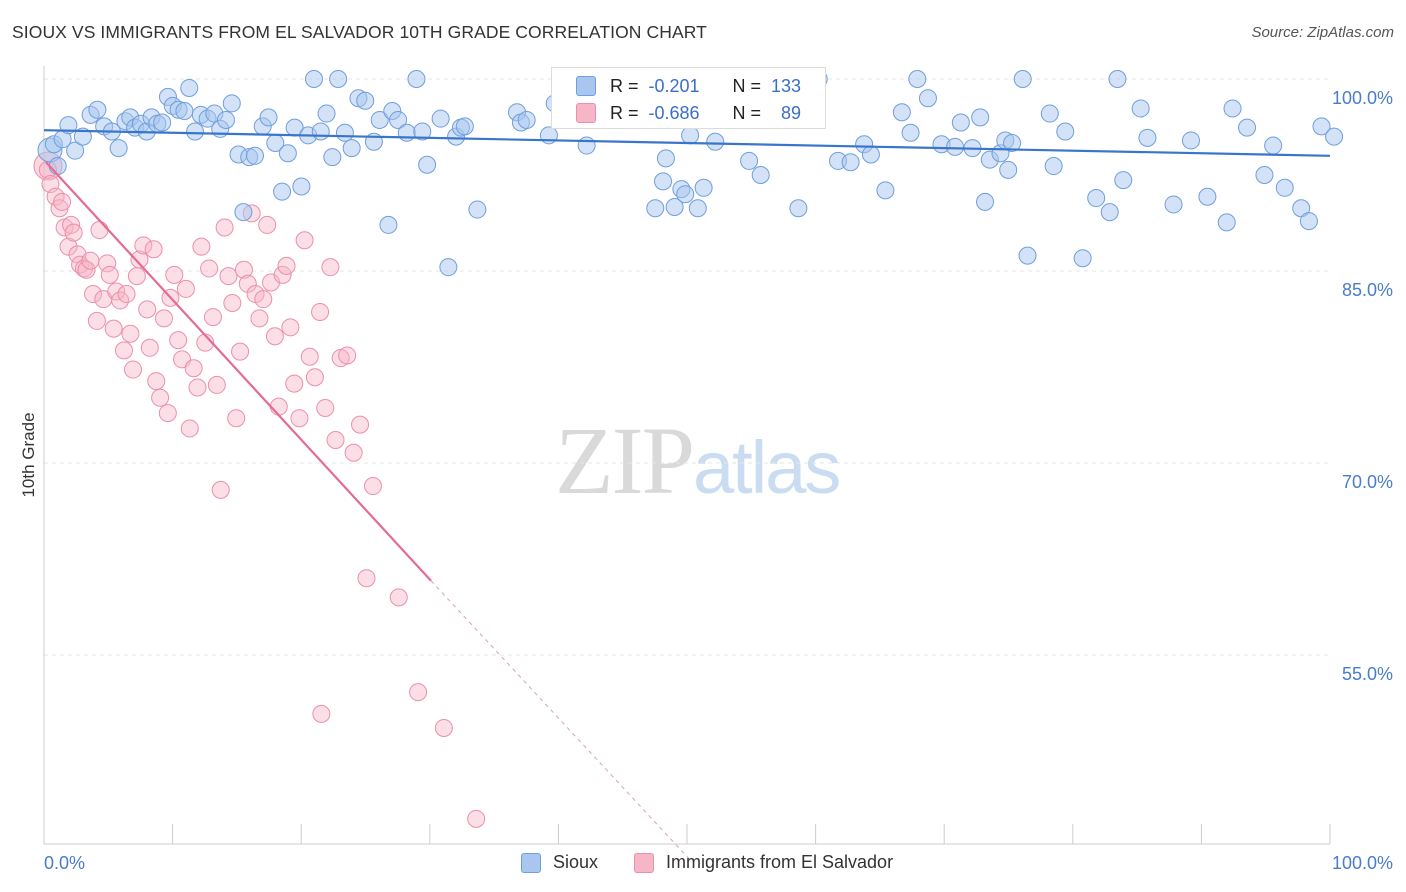 This screenshot has height=892, width=1406. I want to click on r-value: -0.686, so click(674, 112).